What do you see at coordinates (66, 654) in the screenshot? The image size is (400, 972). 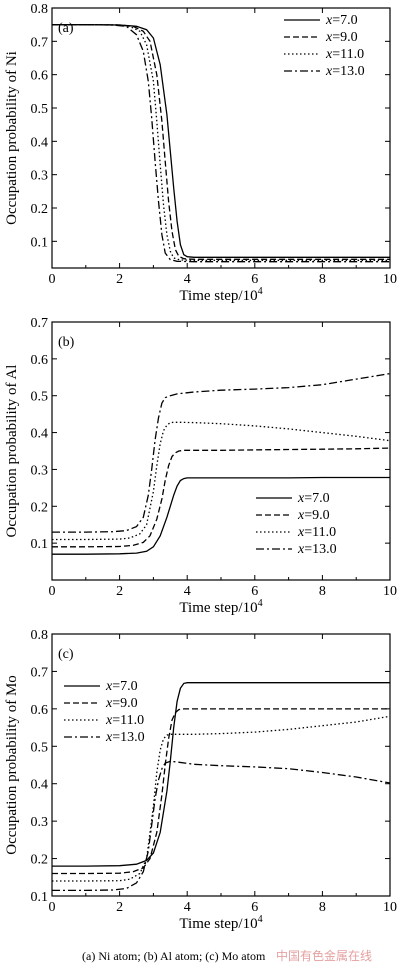 I see `panel-label: (c)` at bounding box center [66, 654].